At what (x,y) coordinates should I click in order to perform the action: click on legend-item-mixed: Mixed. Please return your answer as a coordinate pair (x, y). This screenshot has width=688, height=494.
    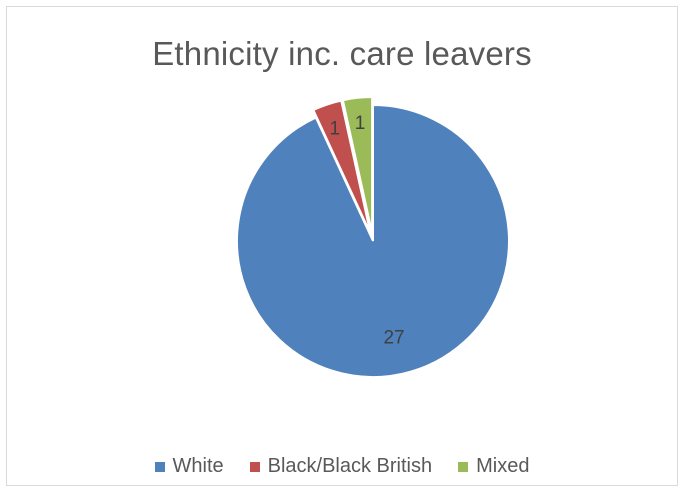
    Looking at the image, I should click on (493, 466).